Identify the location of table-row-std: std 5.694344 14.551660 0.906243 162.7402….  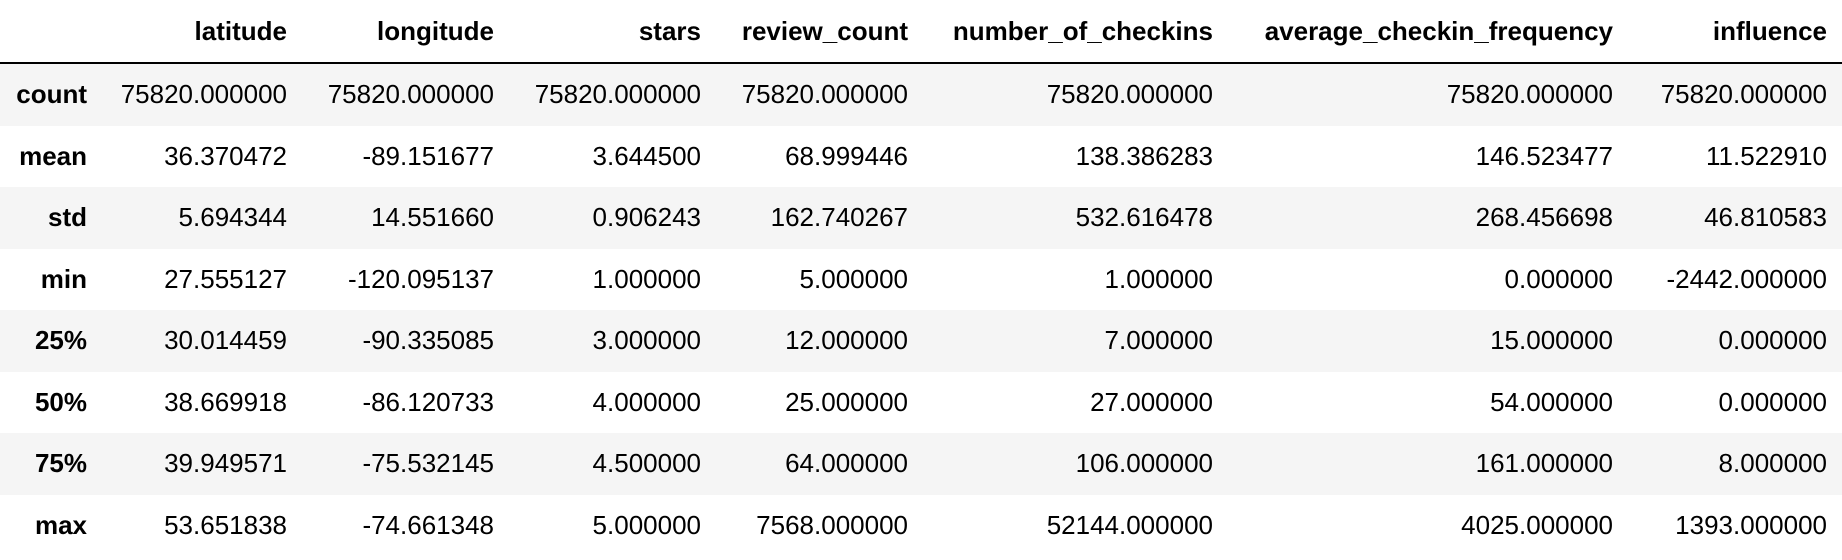
(921, 218).